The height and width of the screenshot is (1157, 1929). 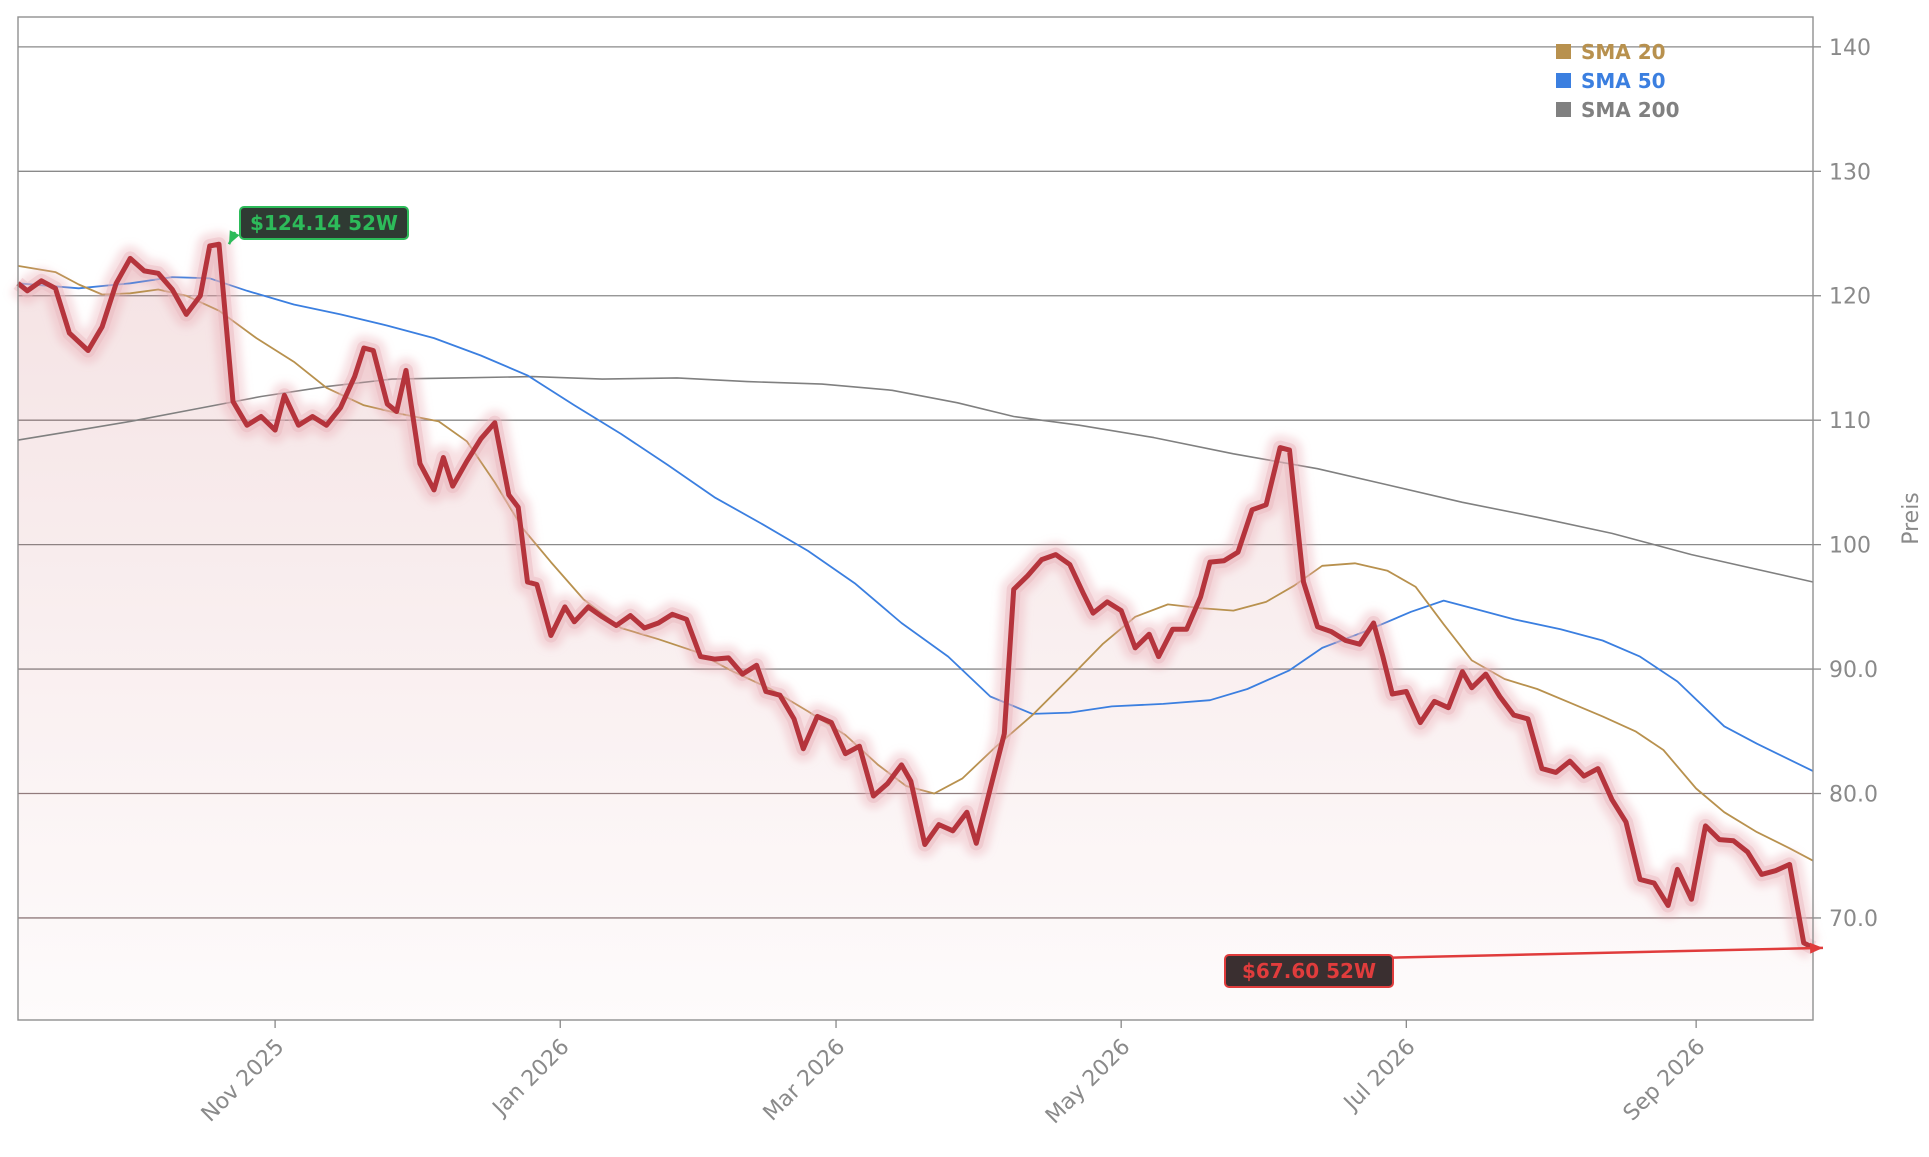 I want to click on annotation-label: $67.60 52W, so click(x=1309, y=971).